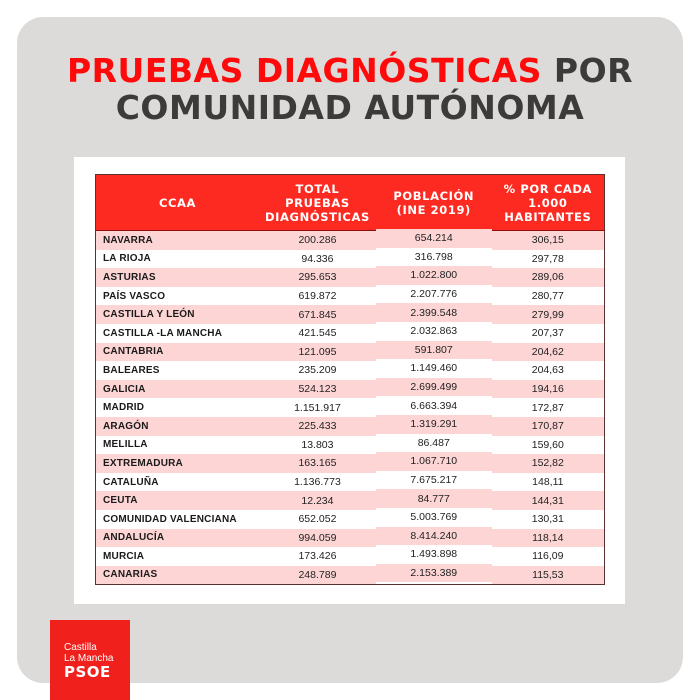  Describe the element at coordinates (548, 500) in the screenshot. I see `ratio-cell: 144,31` at that location.